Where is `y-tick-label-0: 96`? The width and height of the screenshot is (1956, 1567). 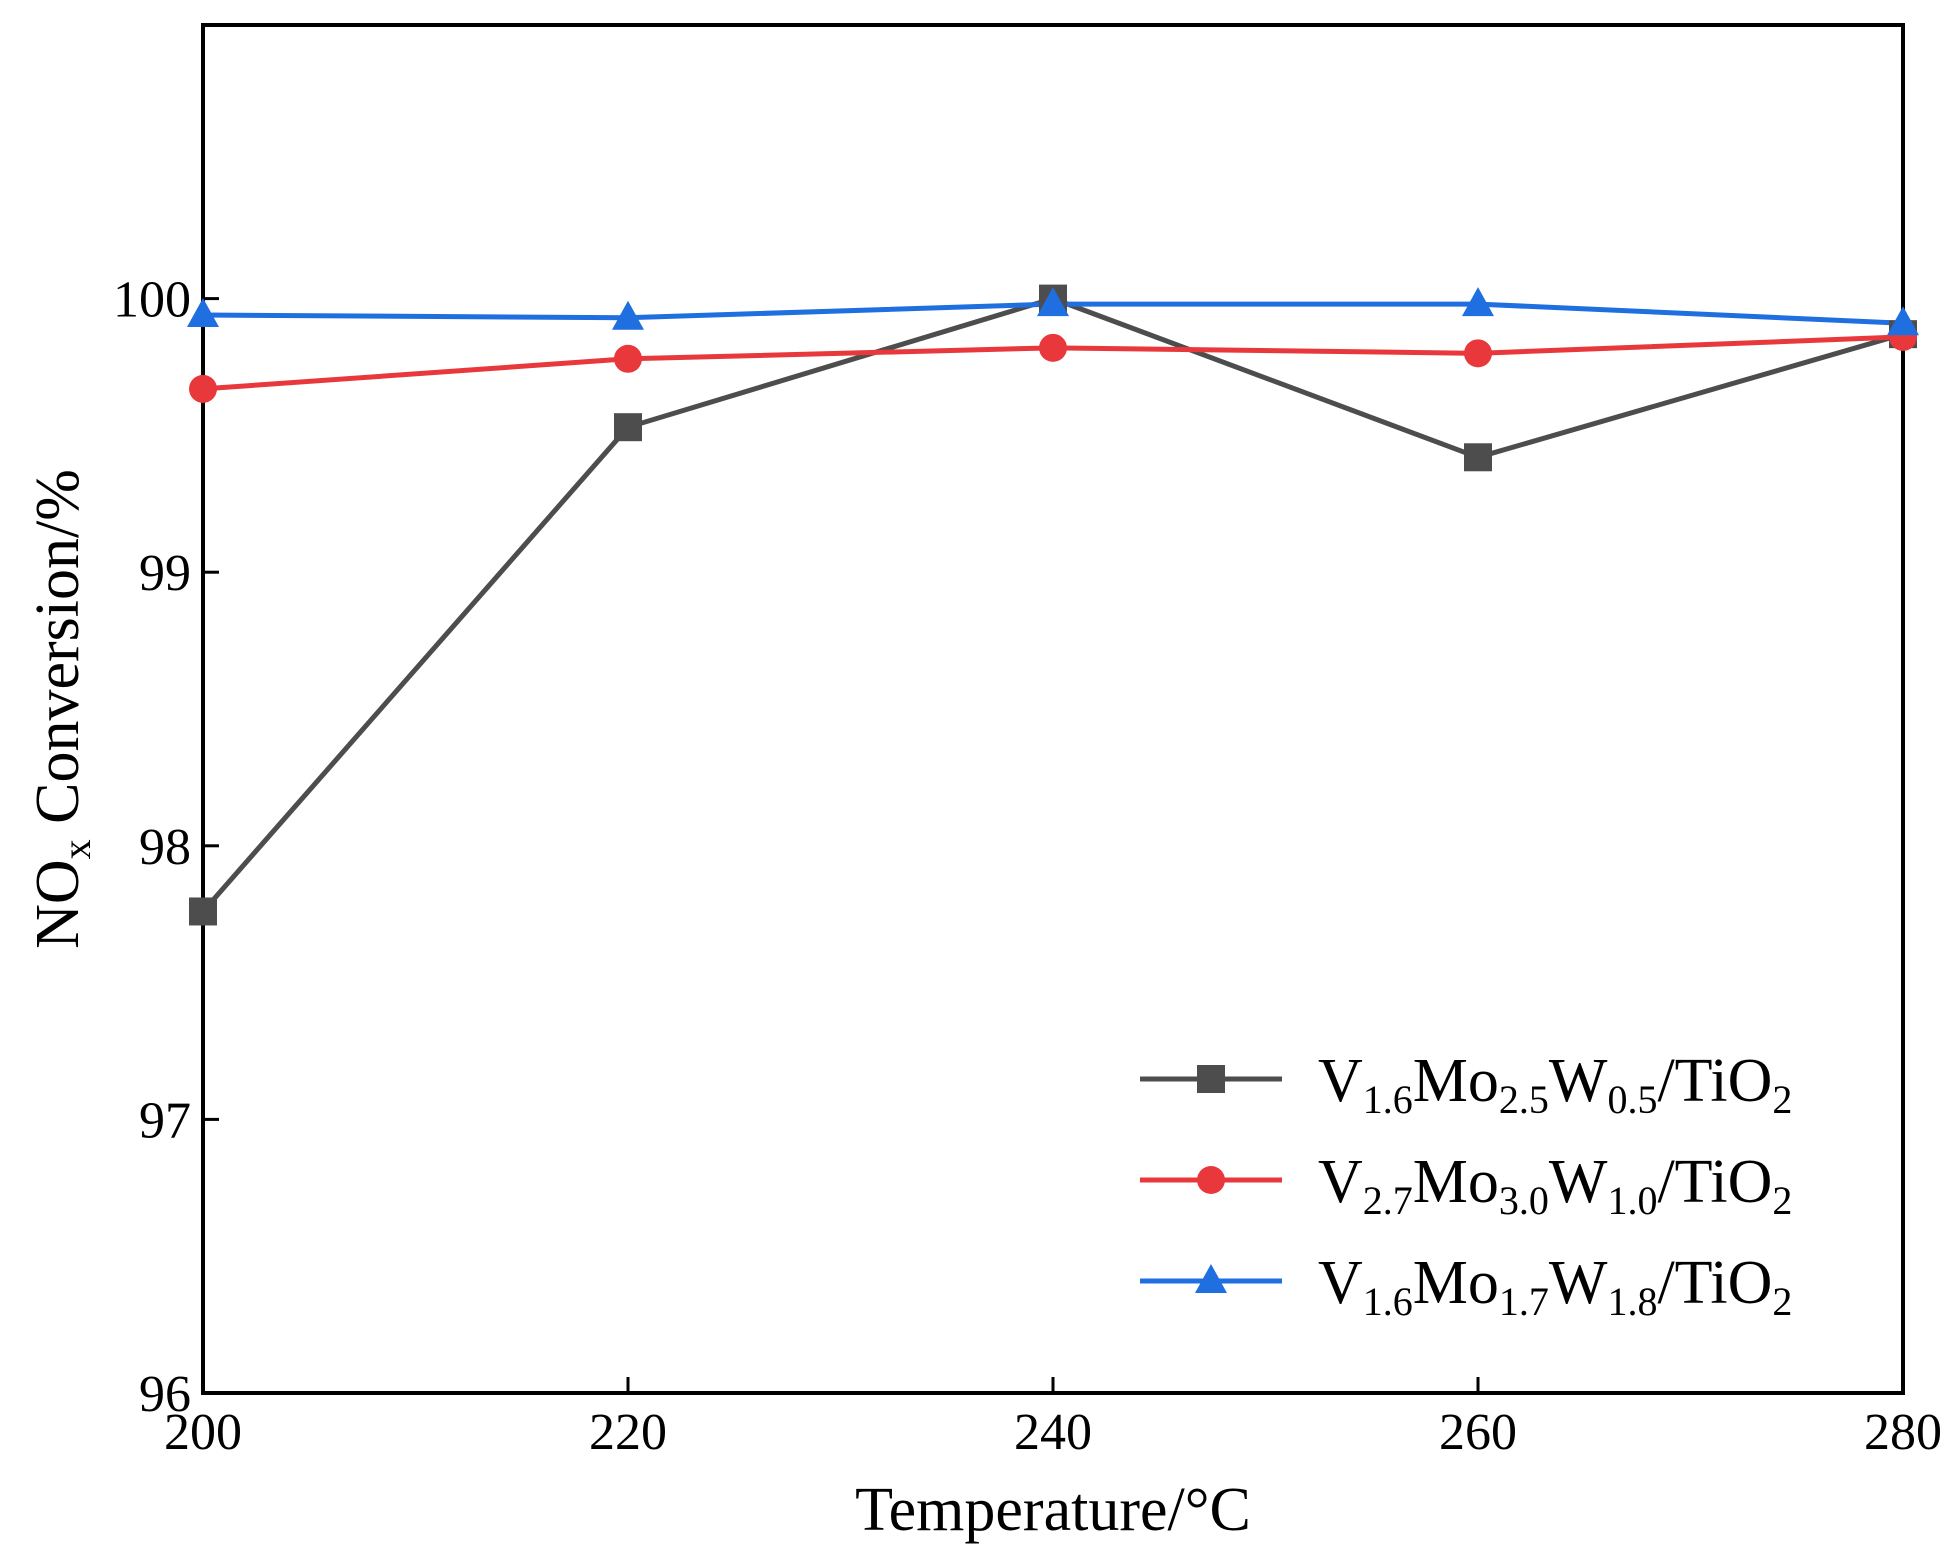 y-tick-label-0: 96 is located at coordinates (165, 1394).